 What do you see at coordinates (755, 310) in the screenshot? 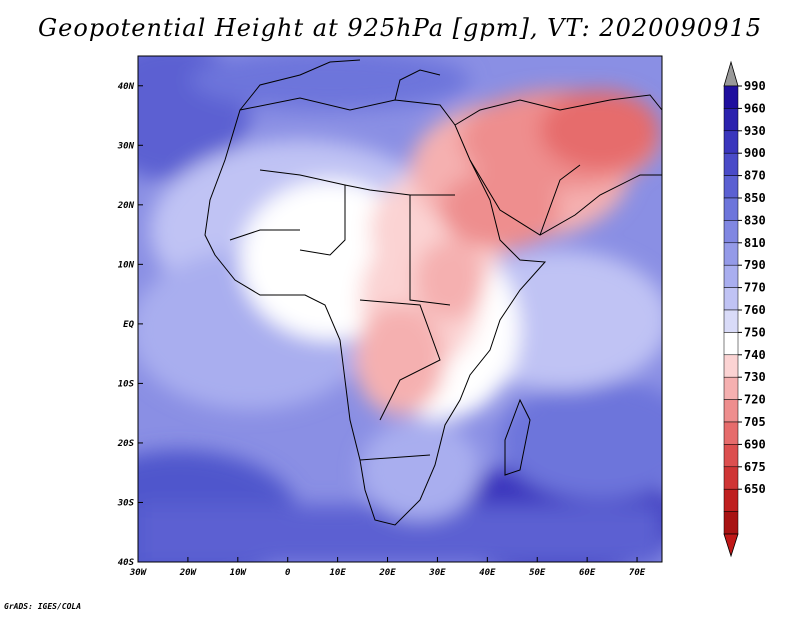
I see `colorbar-label: 760` at bounding box center [755, 310].